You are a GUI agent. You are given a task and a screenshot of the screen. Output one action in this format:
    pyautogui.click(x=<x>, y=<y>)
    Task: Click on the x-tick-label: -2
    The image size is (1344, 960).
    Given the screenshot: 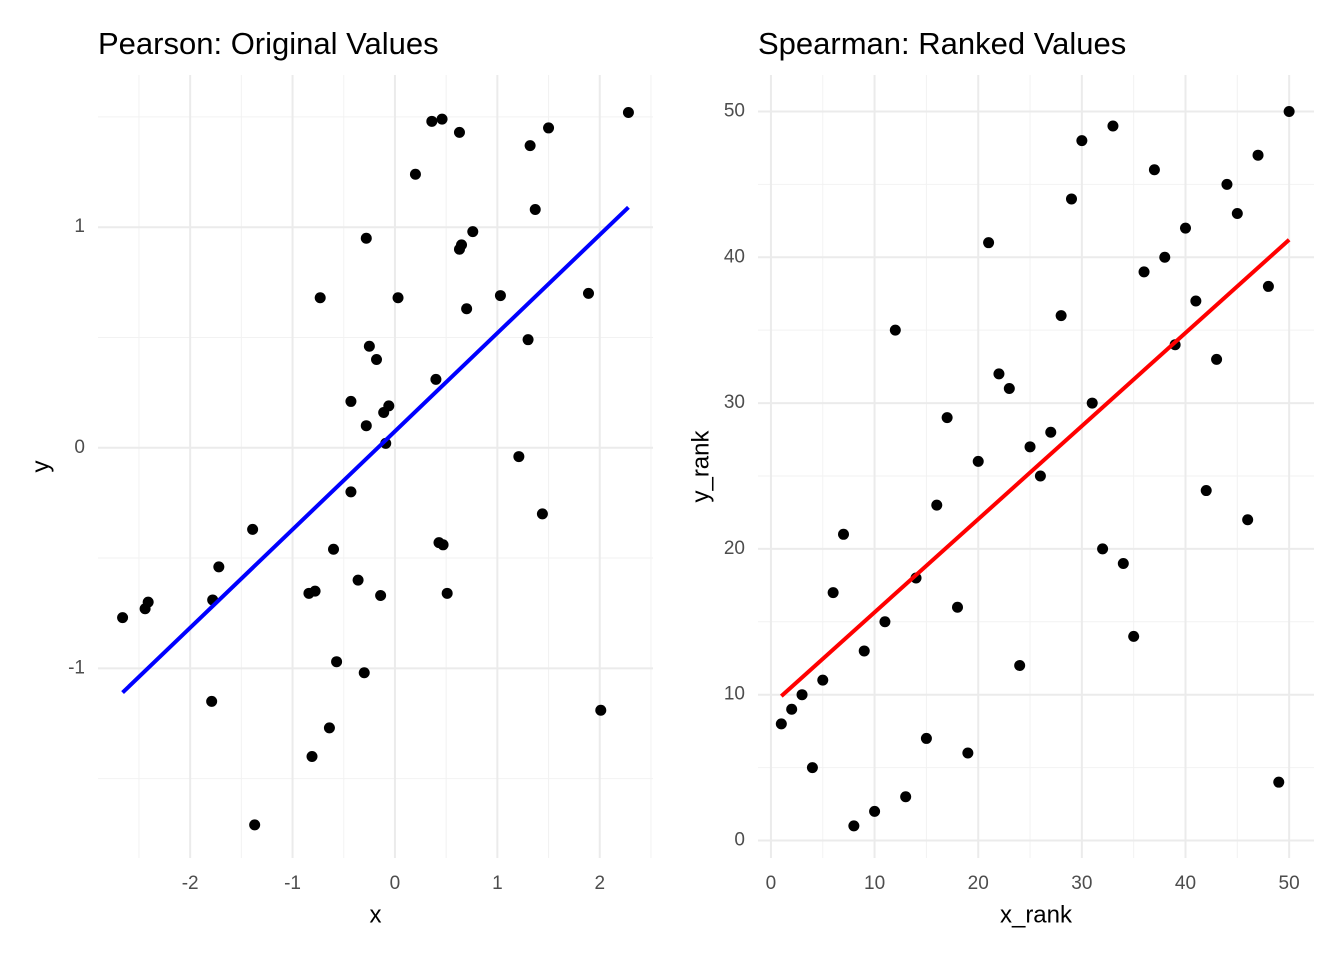 What is the action you would take?
    pyautogui.click(x=190, y=883)
    